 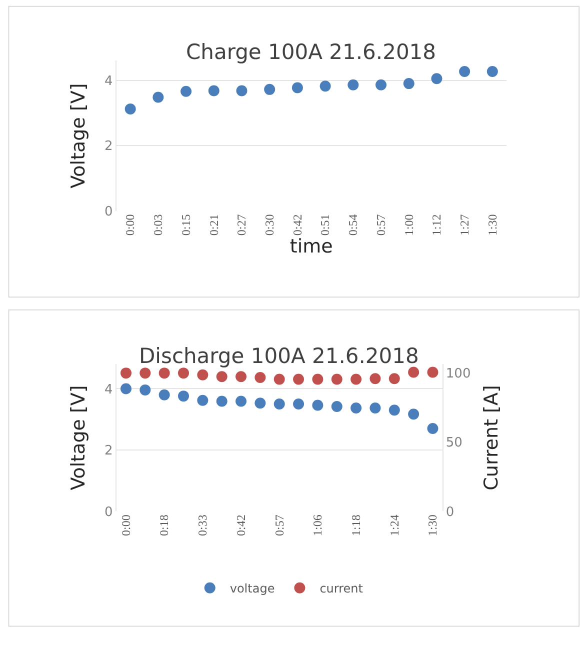 I want to click on x-tick-label: 0:33, so click(x=203, y=525).